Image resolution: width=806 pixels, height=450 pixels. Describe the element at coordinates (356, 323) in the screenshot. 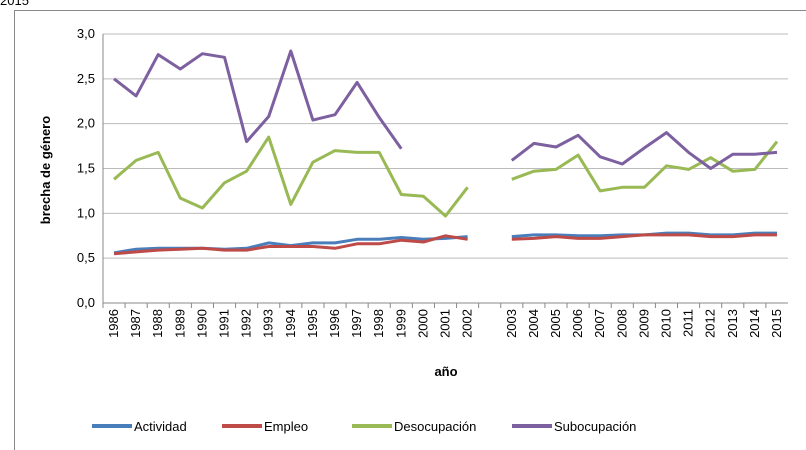

I see `x-tick-label: 1997` at that location.